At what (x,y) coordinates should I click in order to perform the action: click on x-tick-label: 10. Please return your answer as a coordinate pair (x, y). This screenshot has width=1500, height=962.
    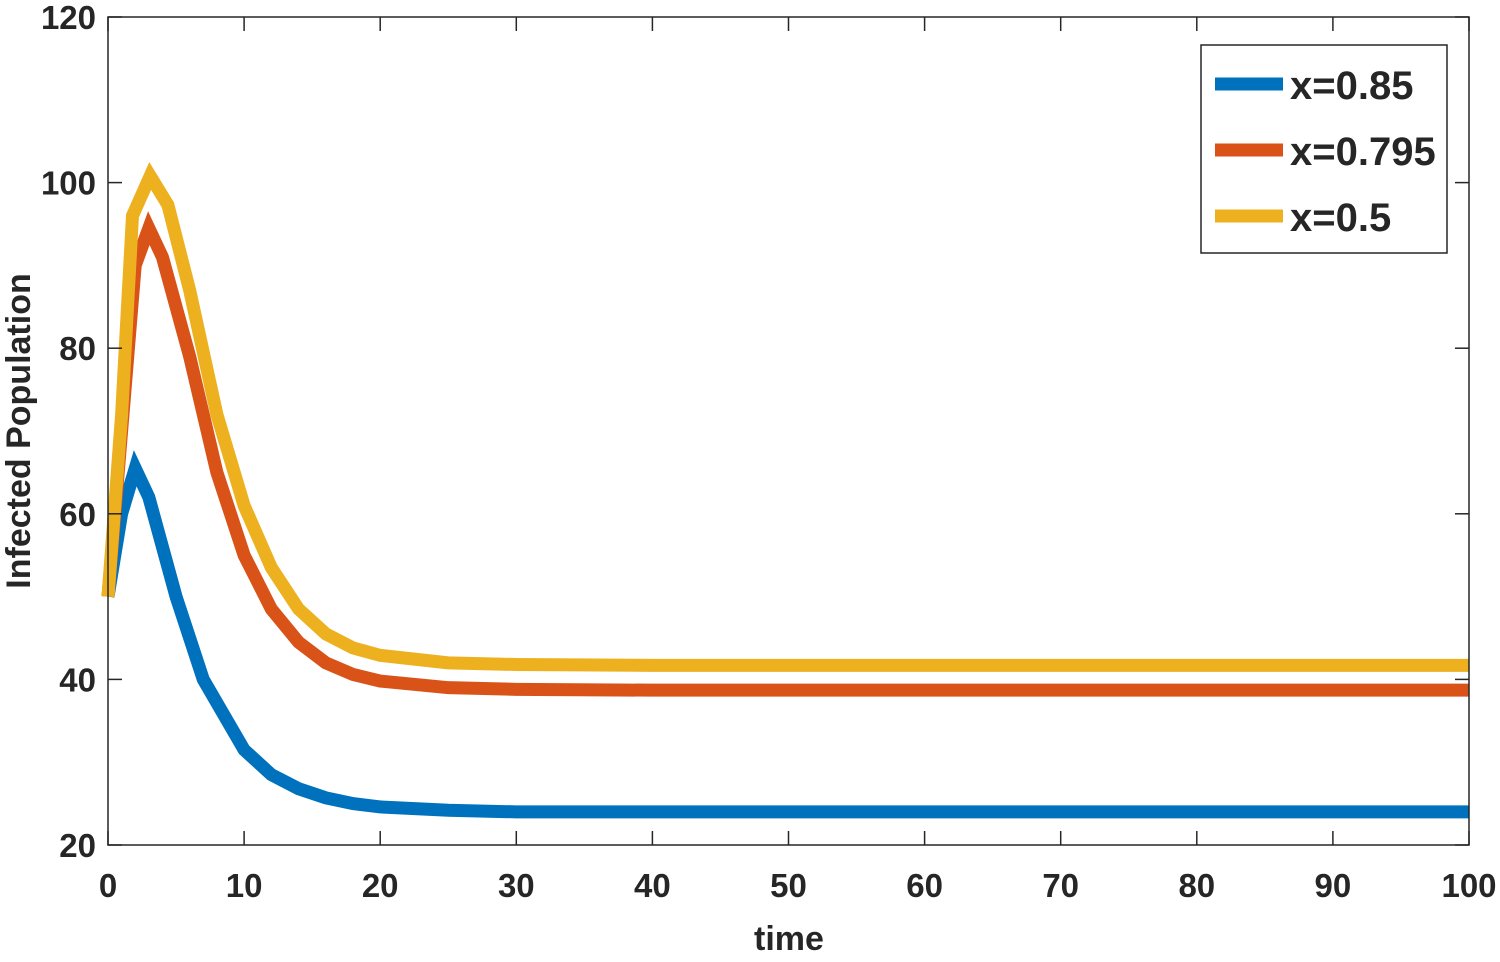
    Looking at the image, I should click on (244, 885).